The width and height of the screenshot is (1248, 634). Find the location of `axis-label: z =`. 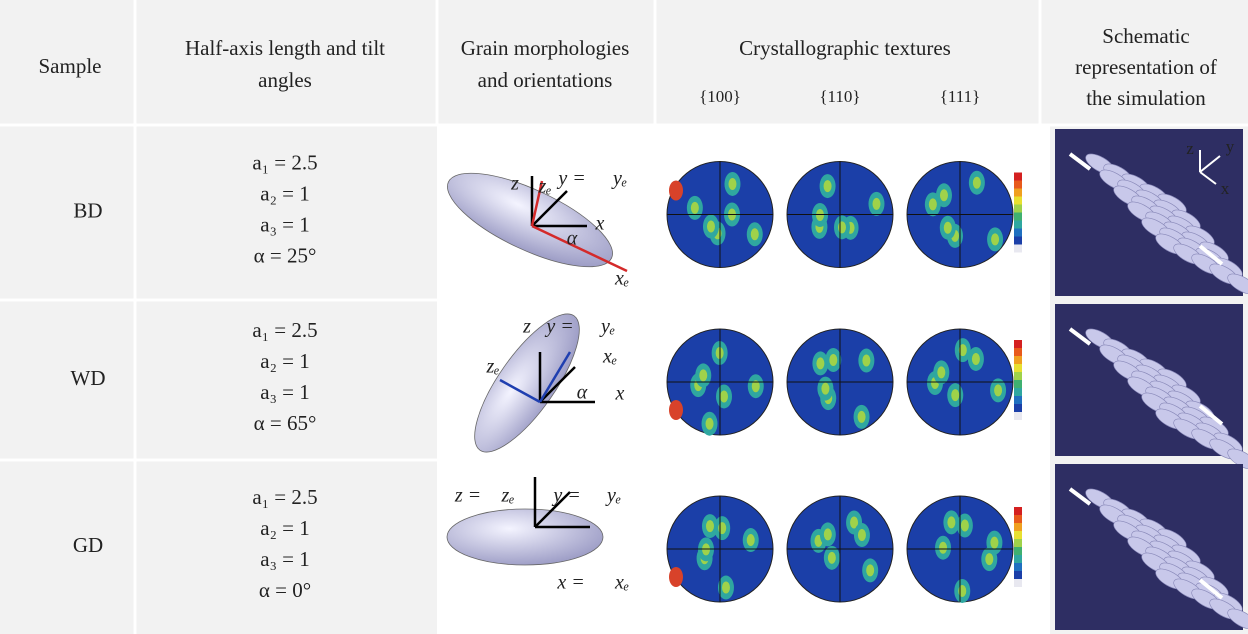

axis-label: z = is located at coordinates (467, 496).